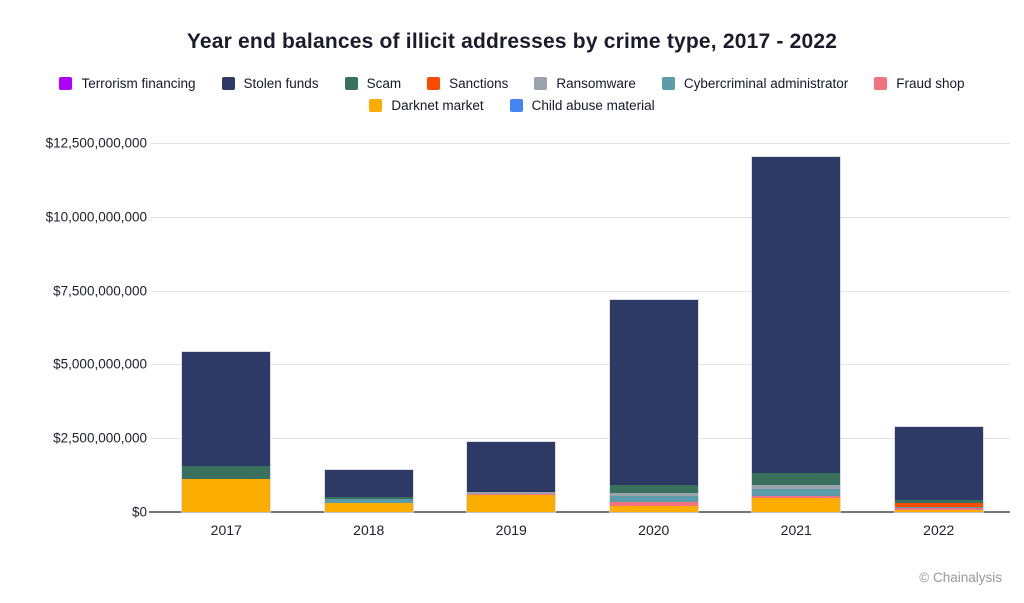 Image resolution: width=1024 pixels, height=603 pixels. I want to click on legend-item: Terrorism financing, so click(127, 83).